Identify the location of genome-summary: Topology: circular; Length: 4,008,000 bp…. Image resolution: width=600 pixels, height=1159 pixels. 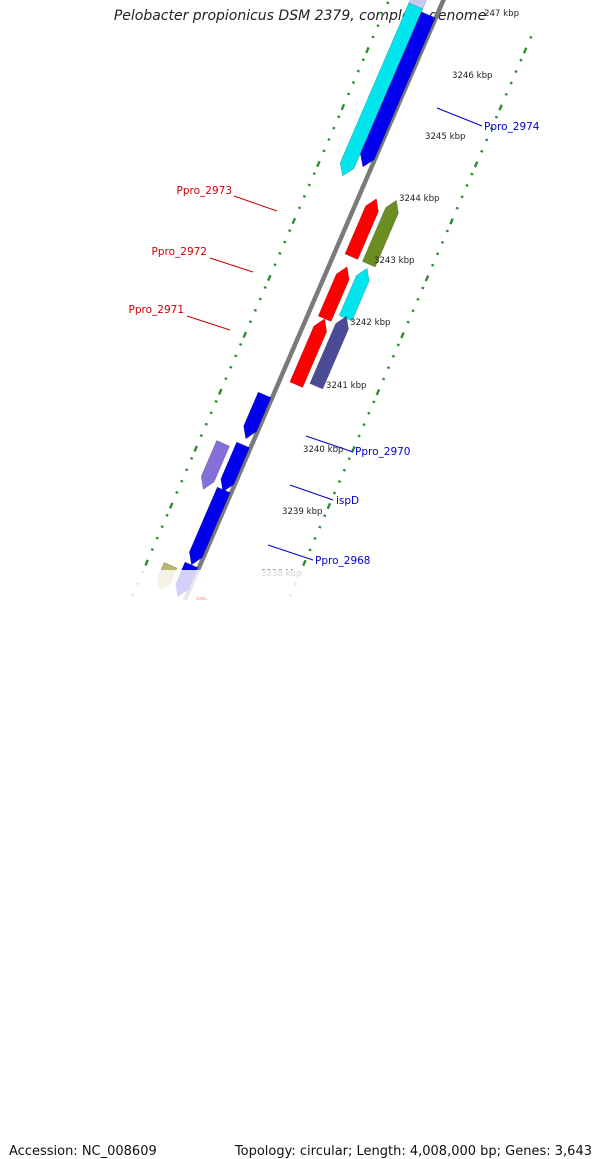
(413, 1151).